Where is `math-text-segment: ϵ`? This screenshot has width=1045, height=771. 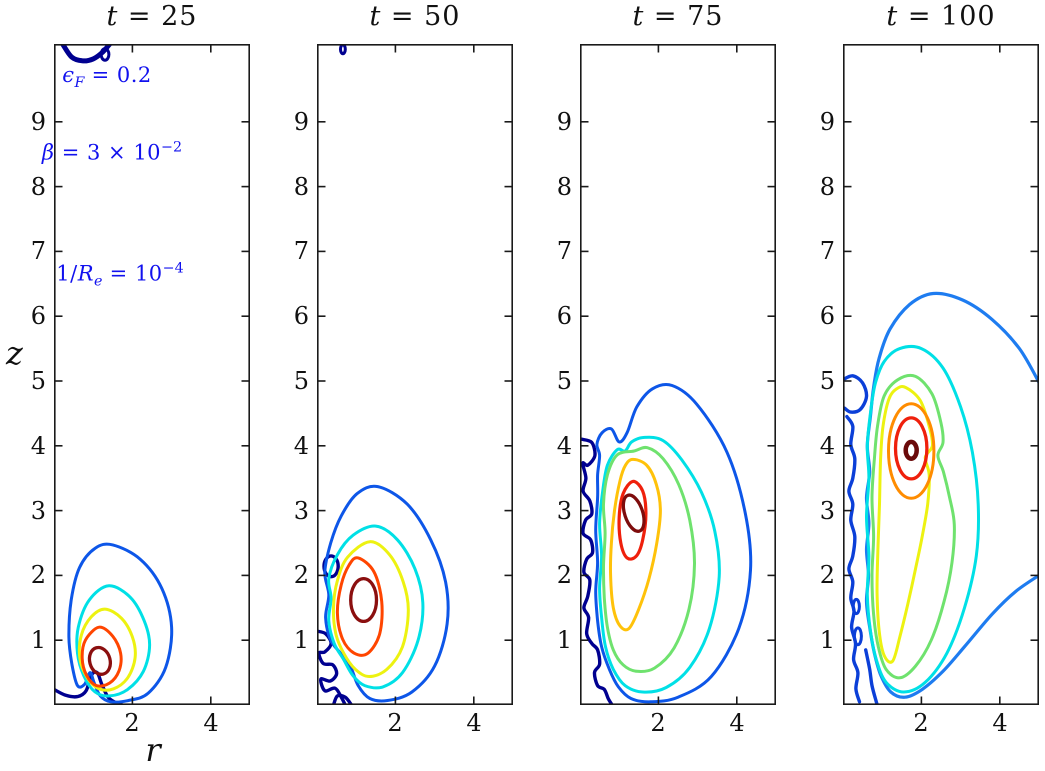
math-text-segment: ϵ is located at coordinates (68, 74).